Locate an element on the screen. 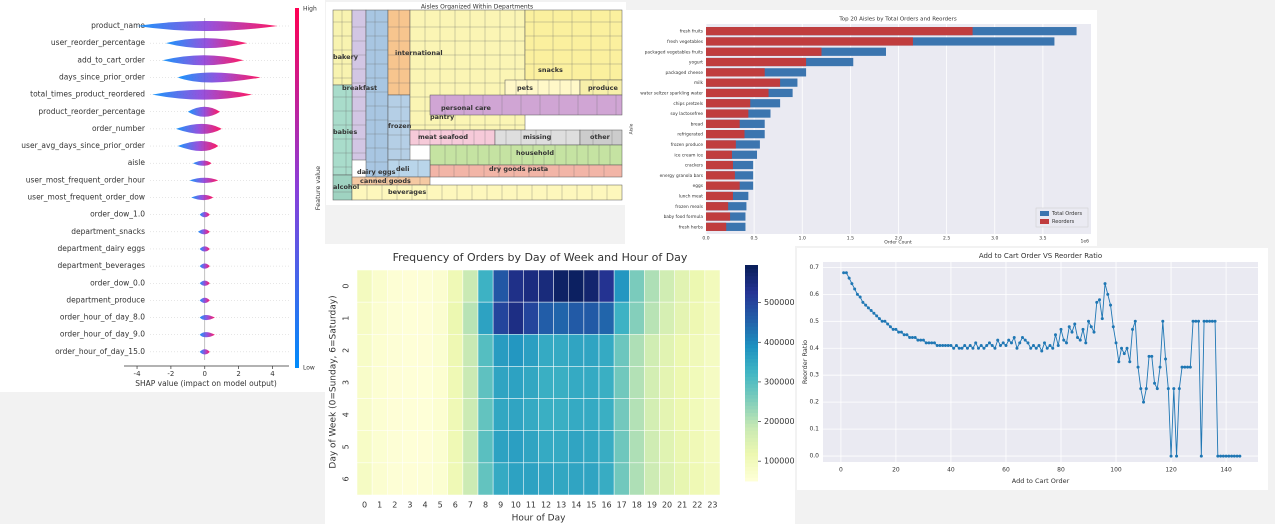  y-tick-label: refrigerated is located at coordinates (690, 135).